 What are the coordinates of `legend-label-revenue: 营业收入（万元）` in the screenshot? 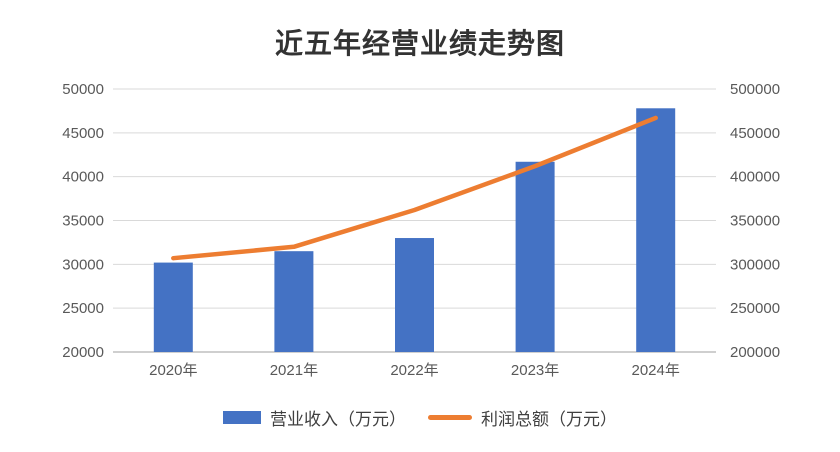 It's located at (338, 419).